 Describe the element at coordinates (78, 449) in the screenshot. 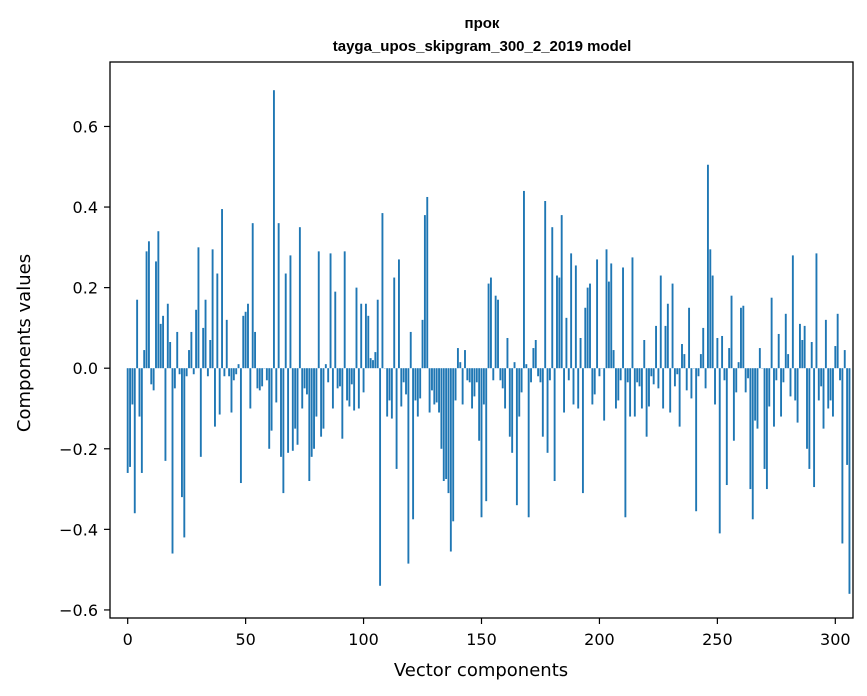

I see `y-tick-label: −0.2` at that location.